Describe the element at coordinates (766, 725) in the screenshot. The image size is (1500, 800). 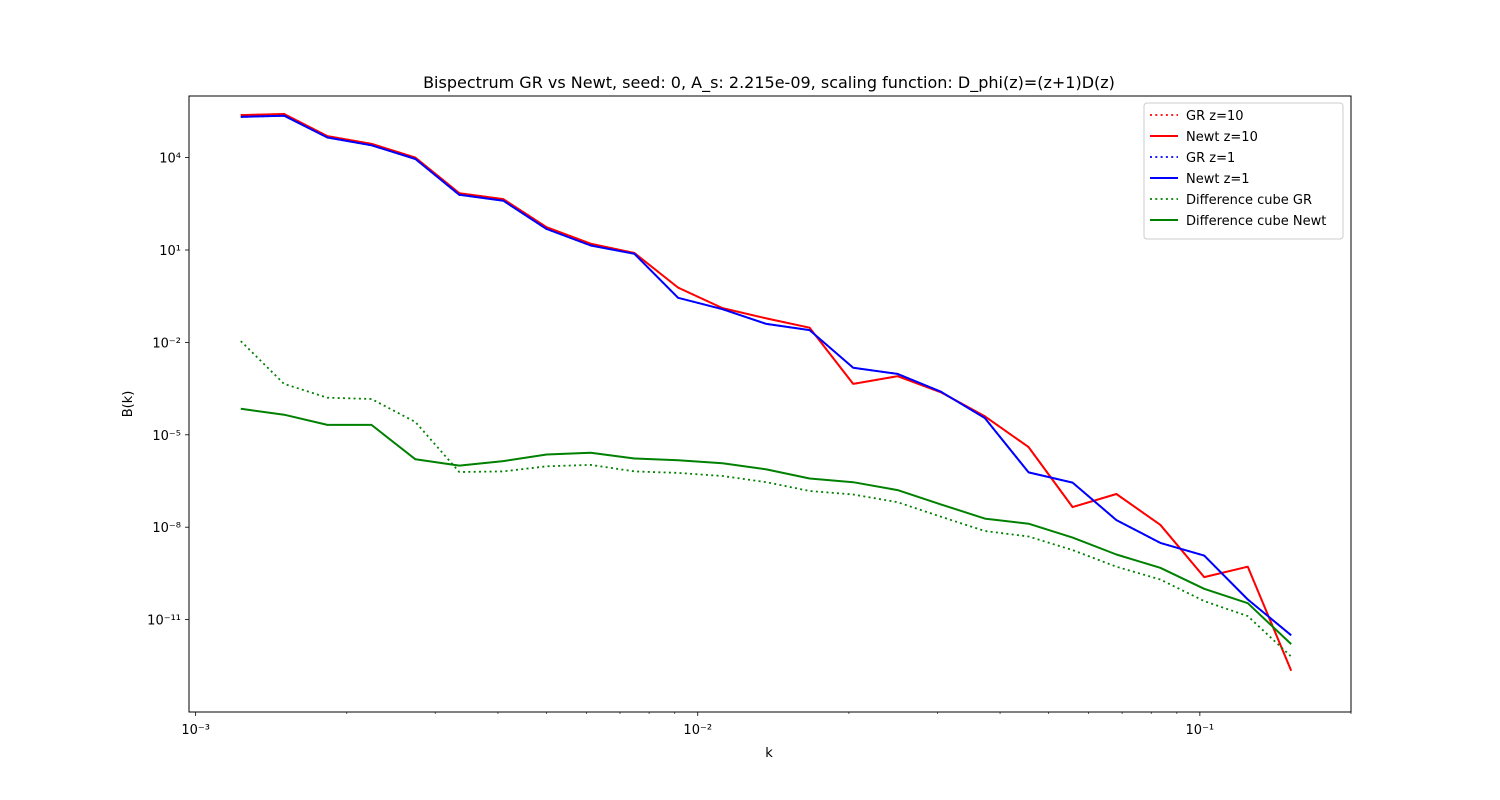
I see `x-axis: 10⁻³ 10⁻² 10⁻¹` at that location.